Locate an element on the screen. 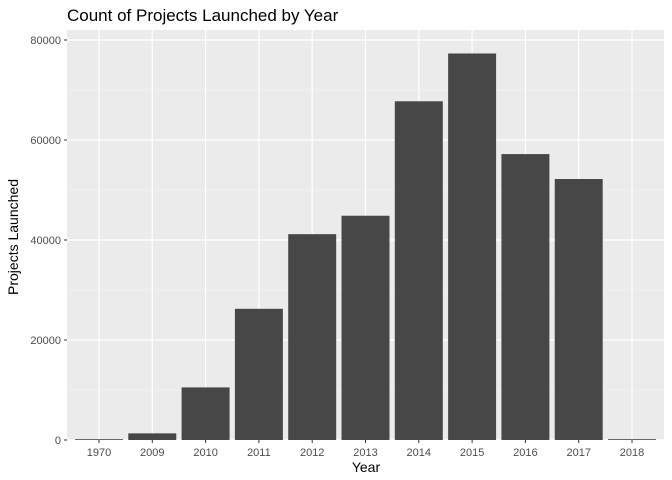  x-tick-label: 2013 is located at coordinates (365, 453).